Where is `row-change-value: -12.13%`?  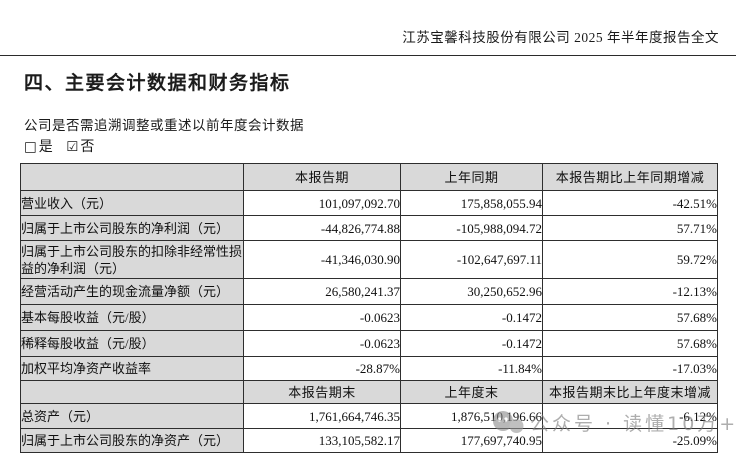 row-change-value: -12.13% is located at coordinates (630, 291).